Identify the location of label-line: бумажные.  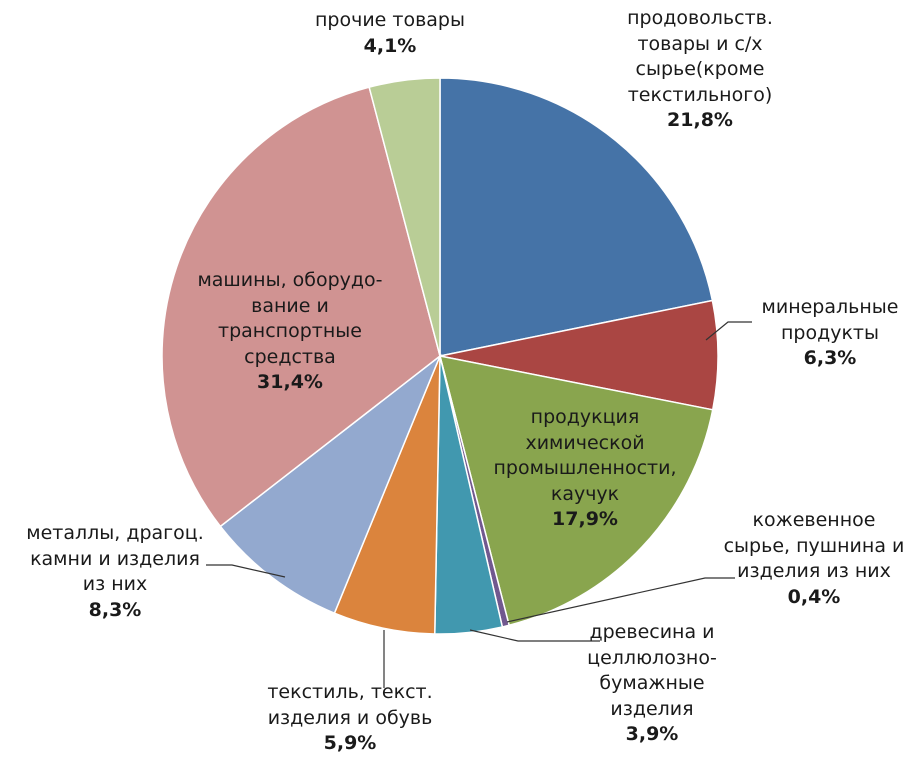
(652, 683).